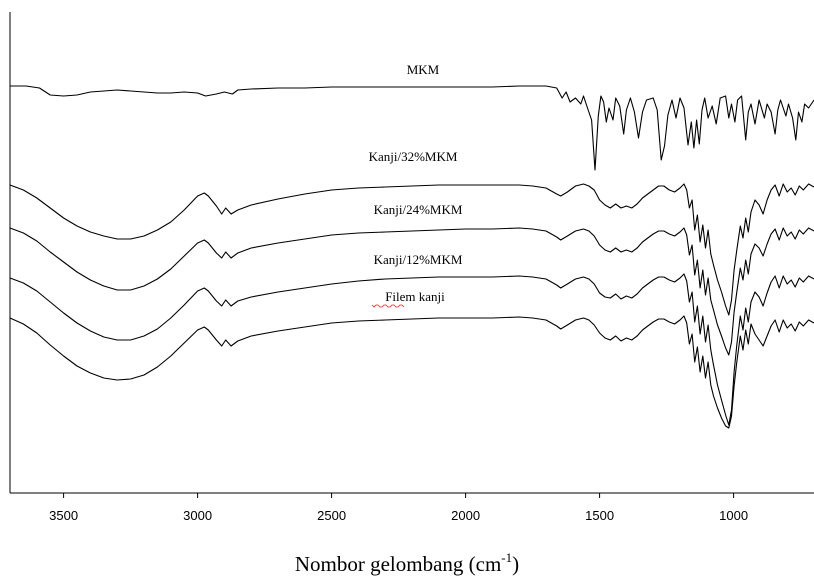  Describe the element at coordinates (388, 306) in the screenshot. I see `spellcheck-squiggle` at that location.